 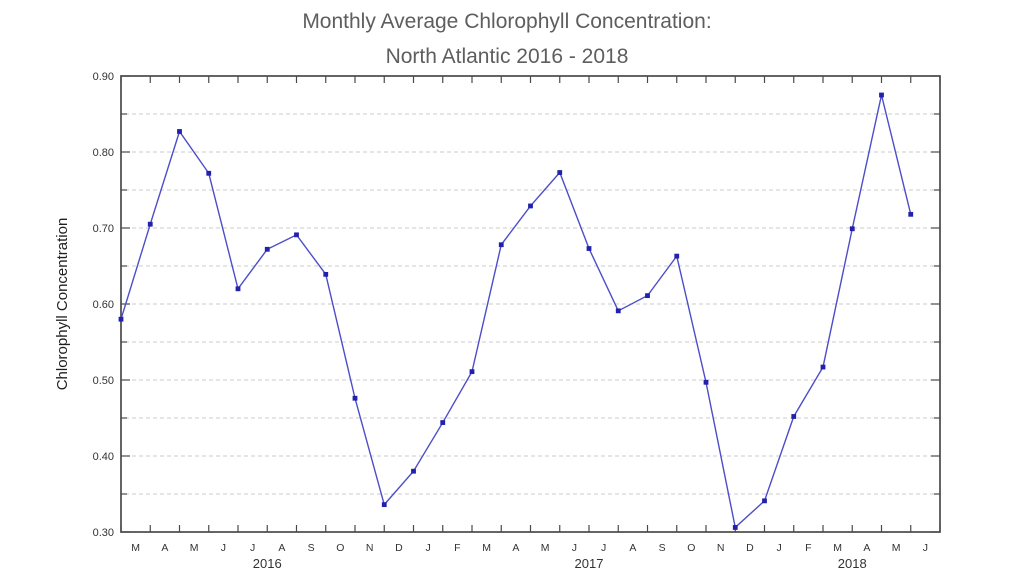 I want to click on y-tick-label: 0.70, so click(x=103, y=229).